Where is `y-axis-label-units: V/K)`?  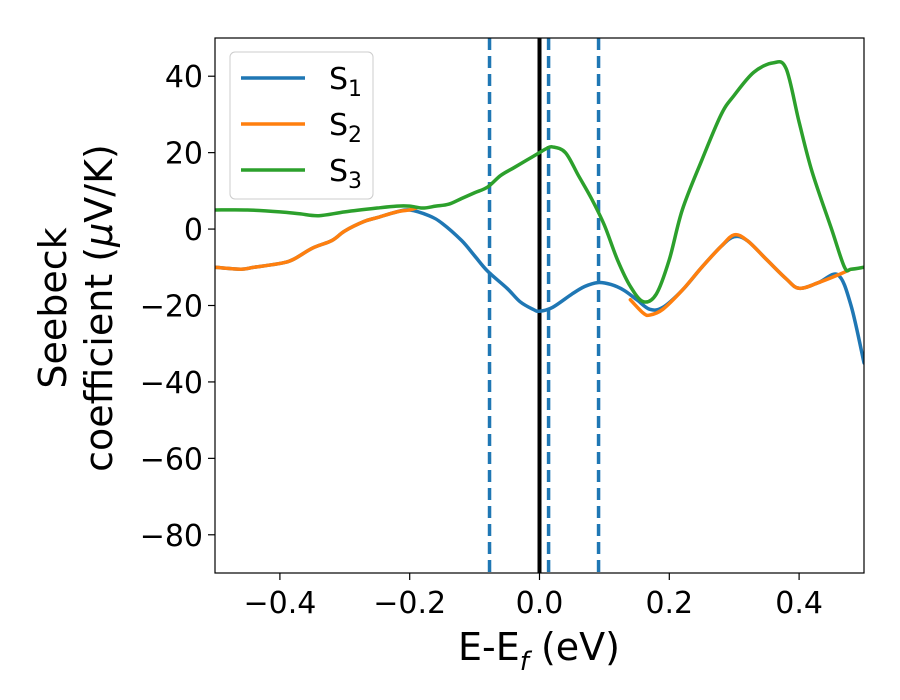 y-axis-label-units: V/K) is located at coordinates (99, 183).